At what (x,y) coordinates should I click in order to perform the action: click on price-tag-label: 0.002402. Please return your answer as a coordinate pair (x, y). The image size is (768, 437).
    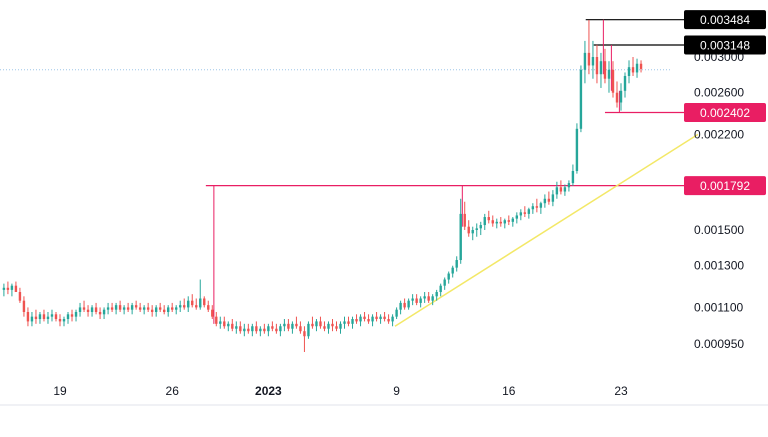
    Looking at the image, I should click on (725, 113).